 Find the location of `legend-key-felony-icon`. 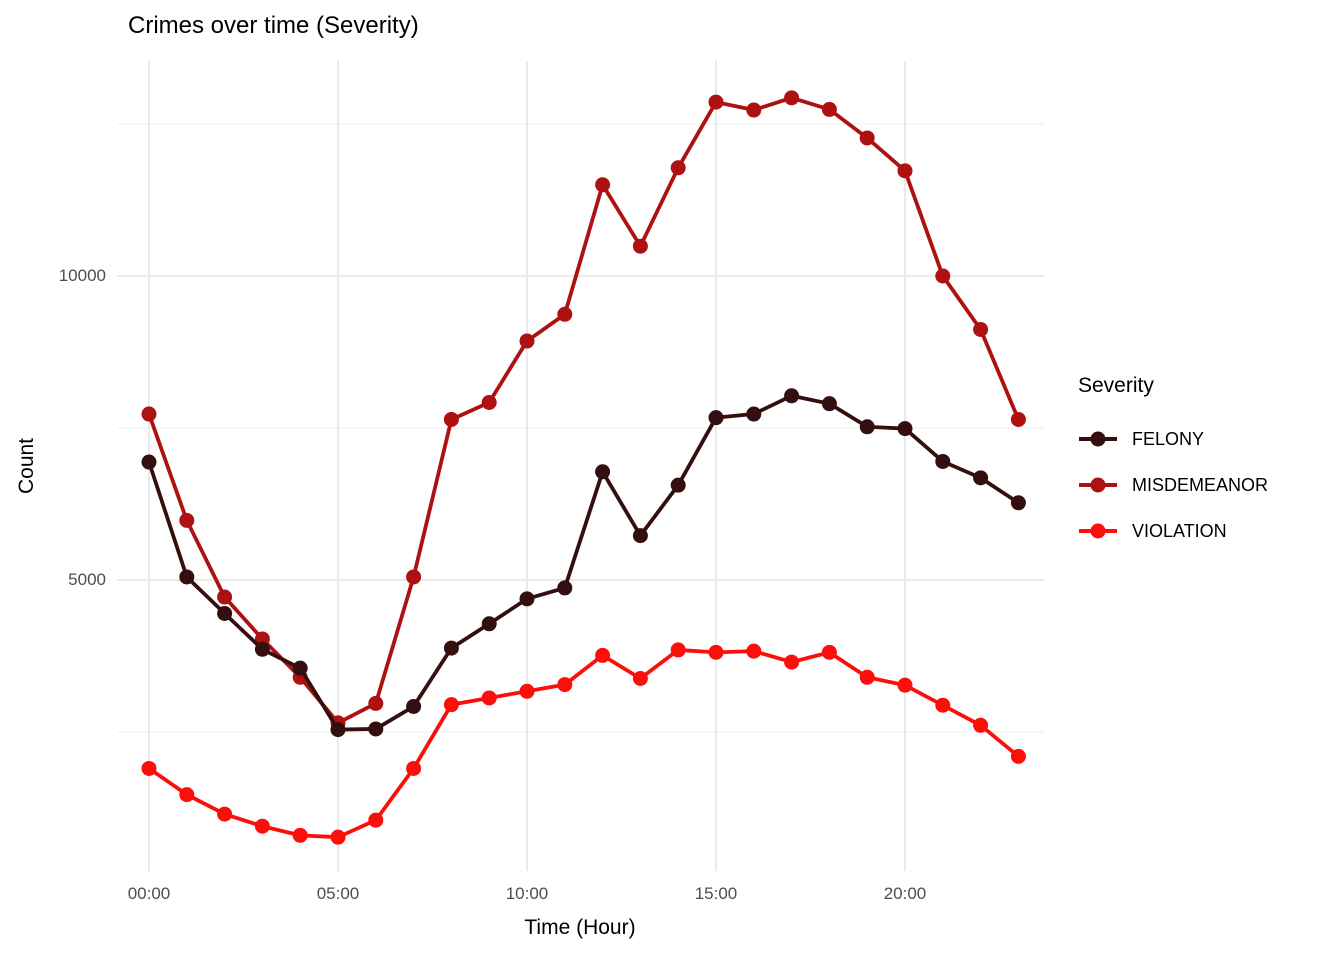

legend-key-felony-icon is located at coordinates (1098, 439).